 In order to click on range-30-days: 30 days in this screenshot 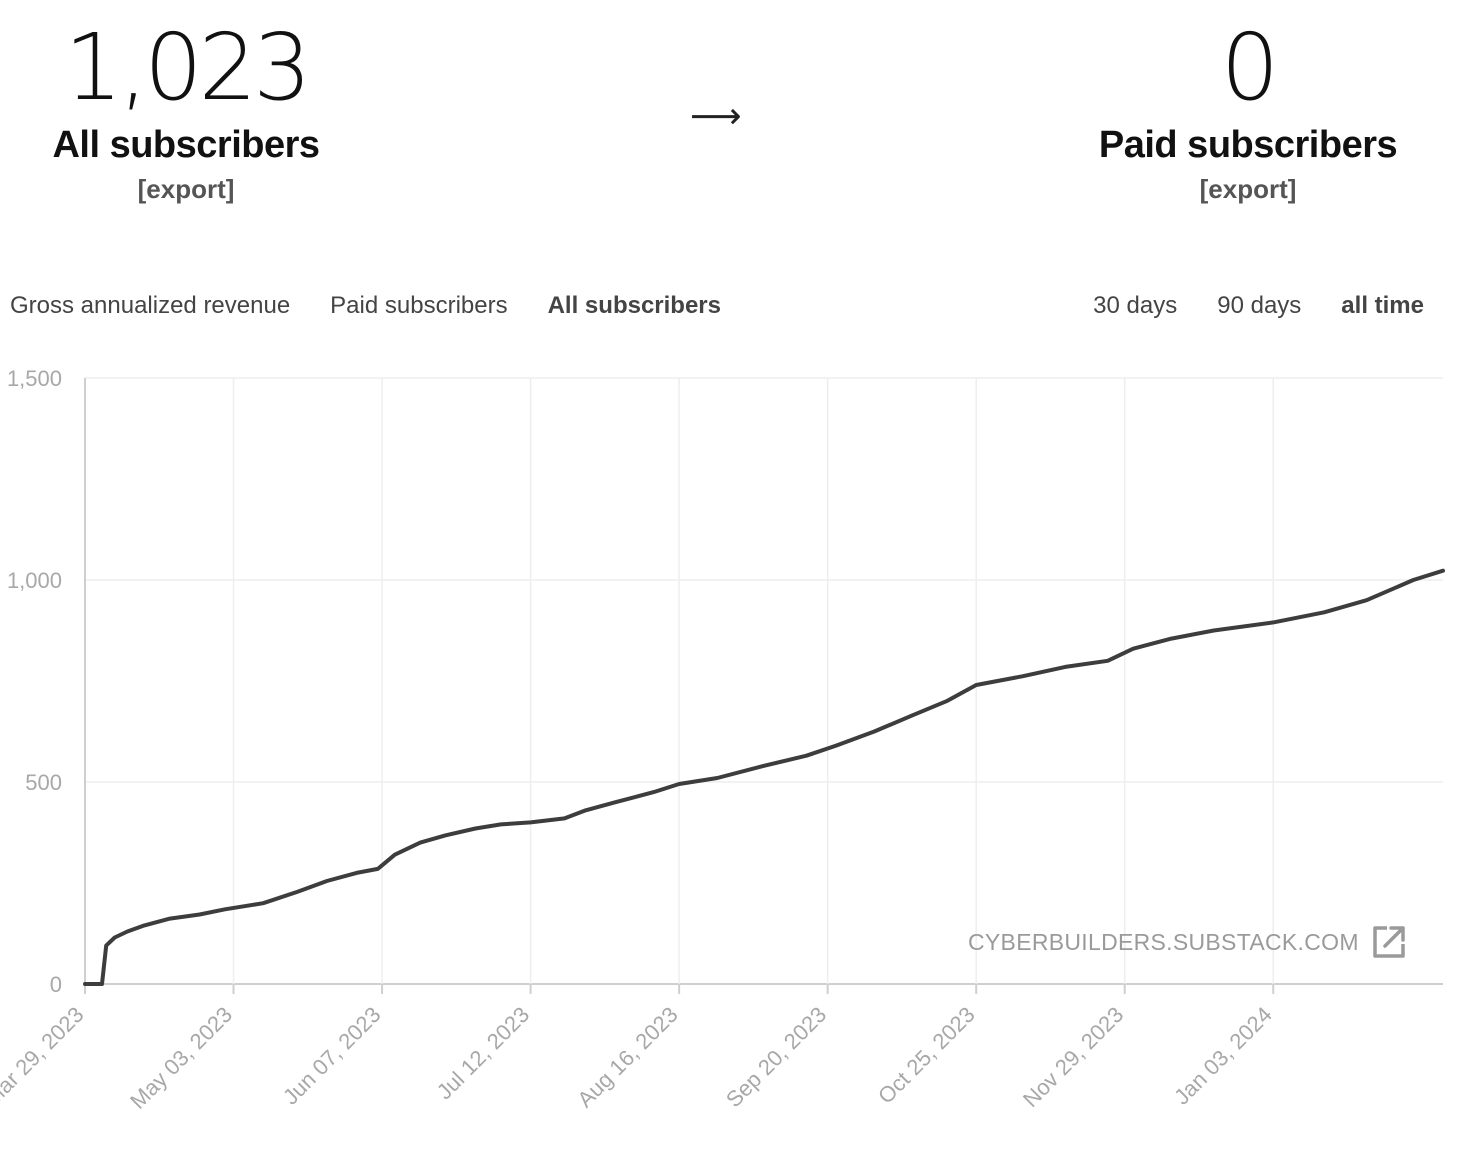, I will do `click(1135, 305)`.